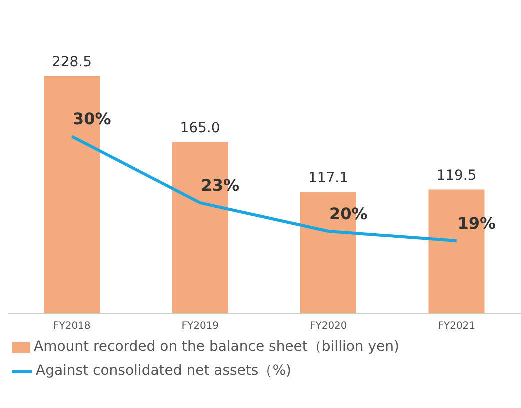 The width and height of the screenshot is (521, 408). Describe the element at coordinates (457, 326) in the screenshot. I see `x-tick-label: FY2021` at that location.